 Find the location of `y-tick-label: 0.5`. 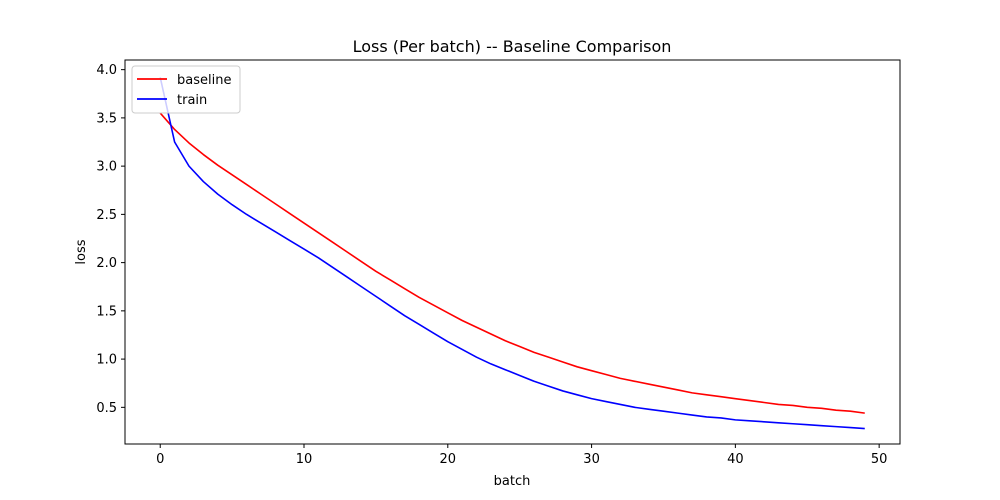

y-tick-label: 0.5 is located at coordinates (106, 408).